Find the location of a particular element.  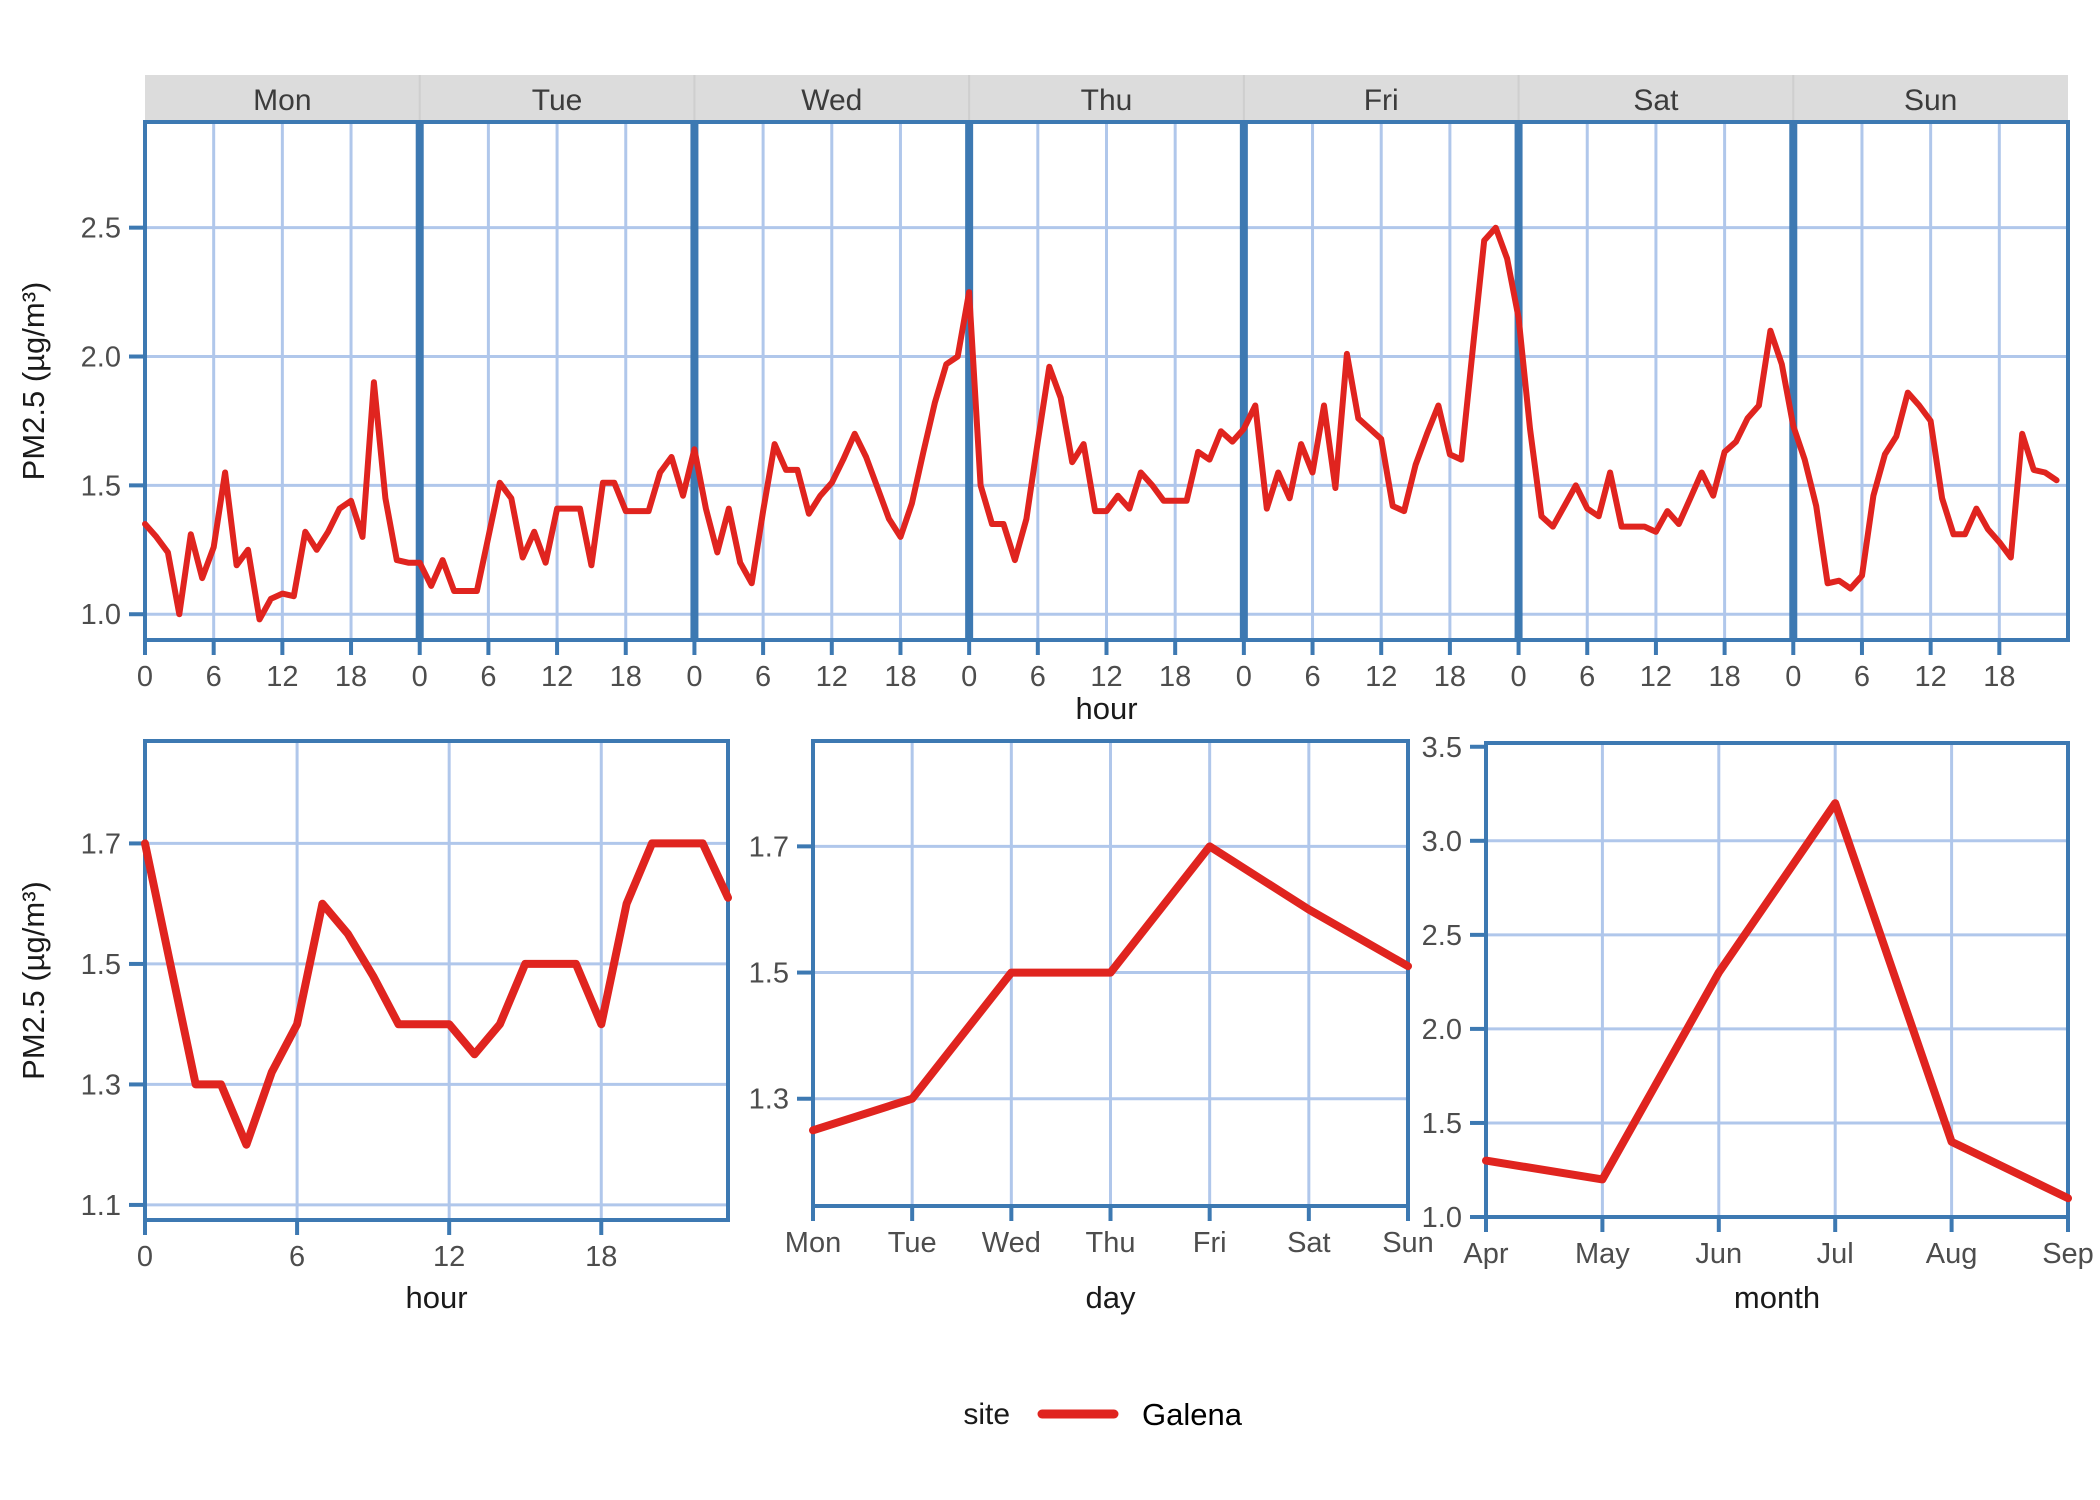

month-x-axis-title: month is located at coordinates (1777, 1297).